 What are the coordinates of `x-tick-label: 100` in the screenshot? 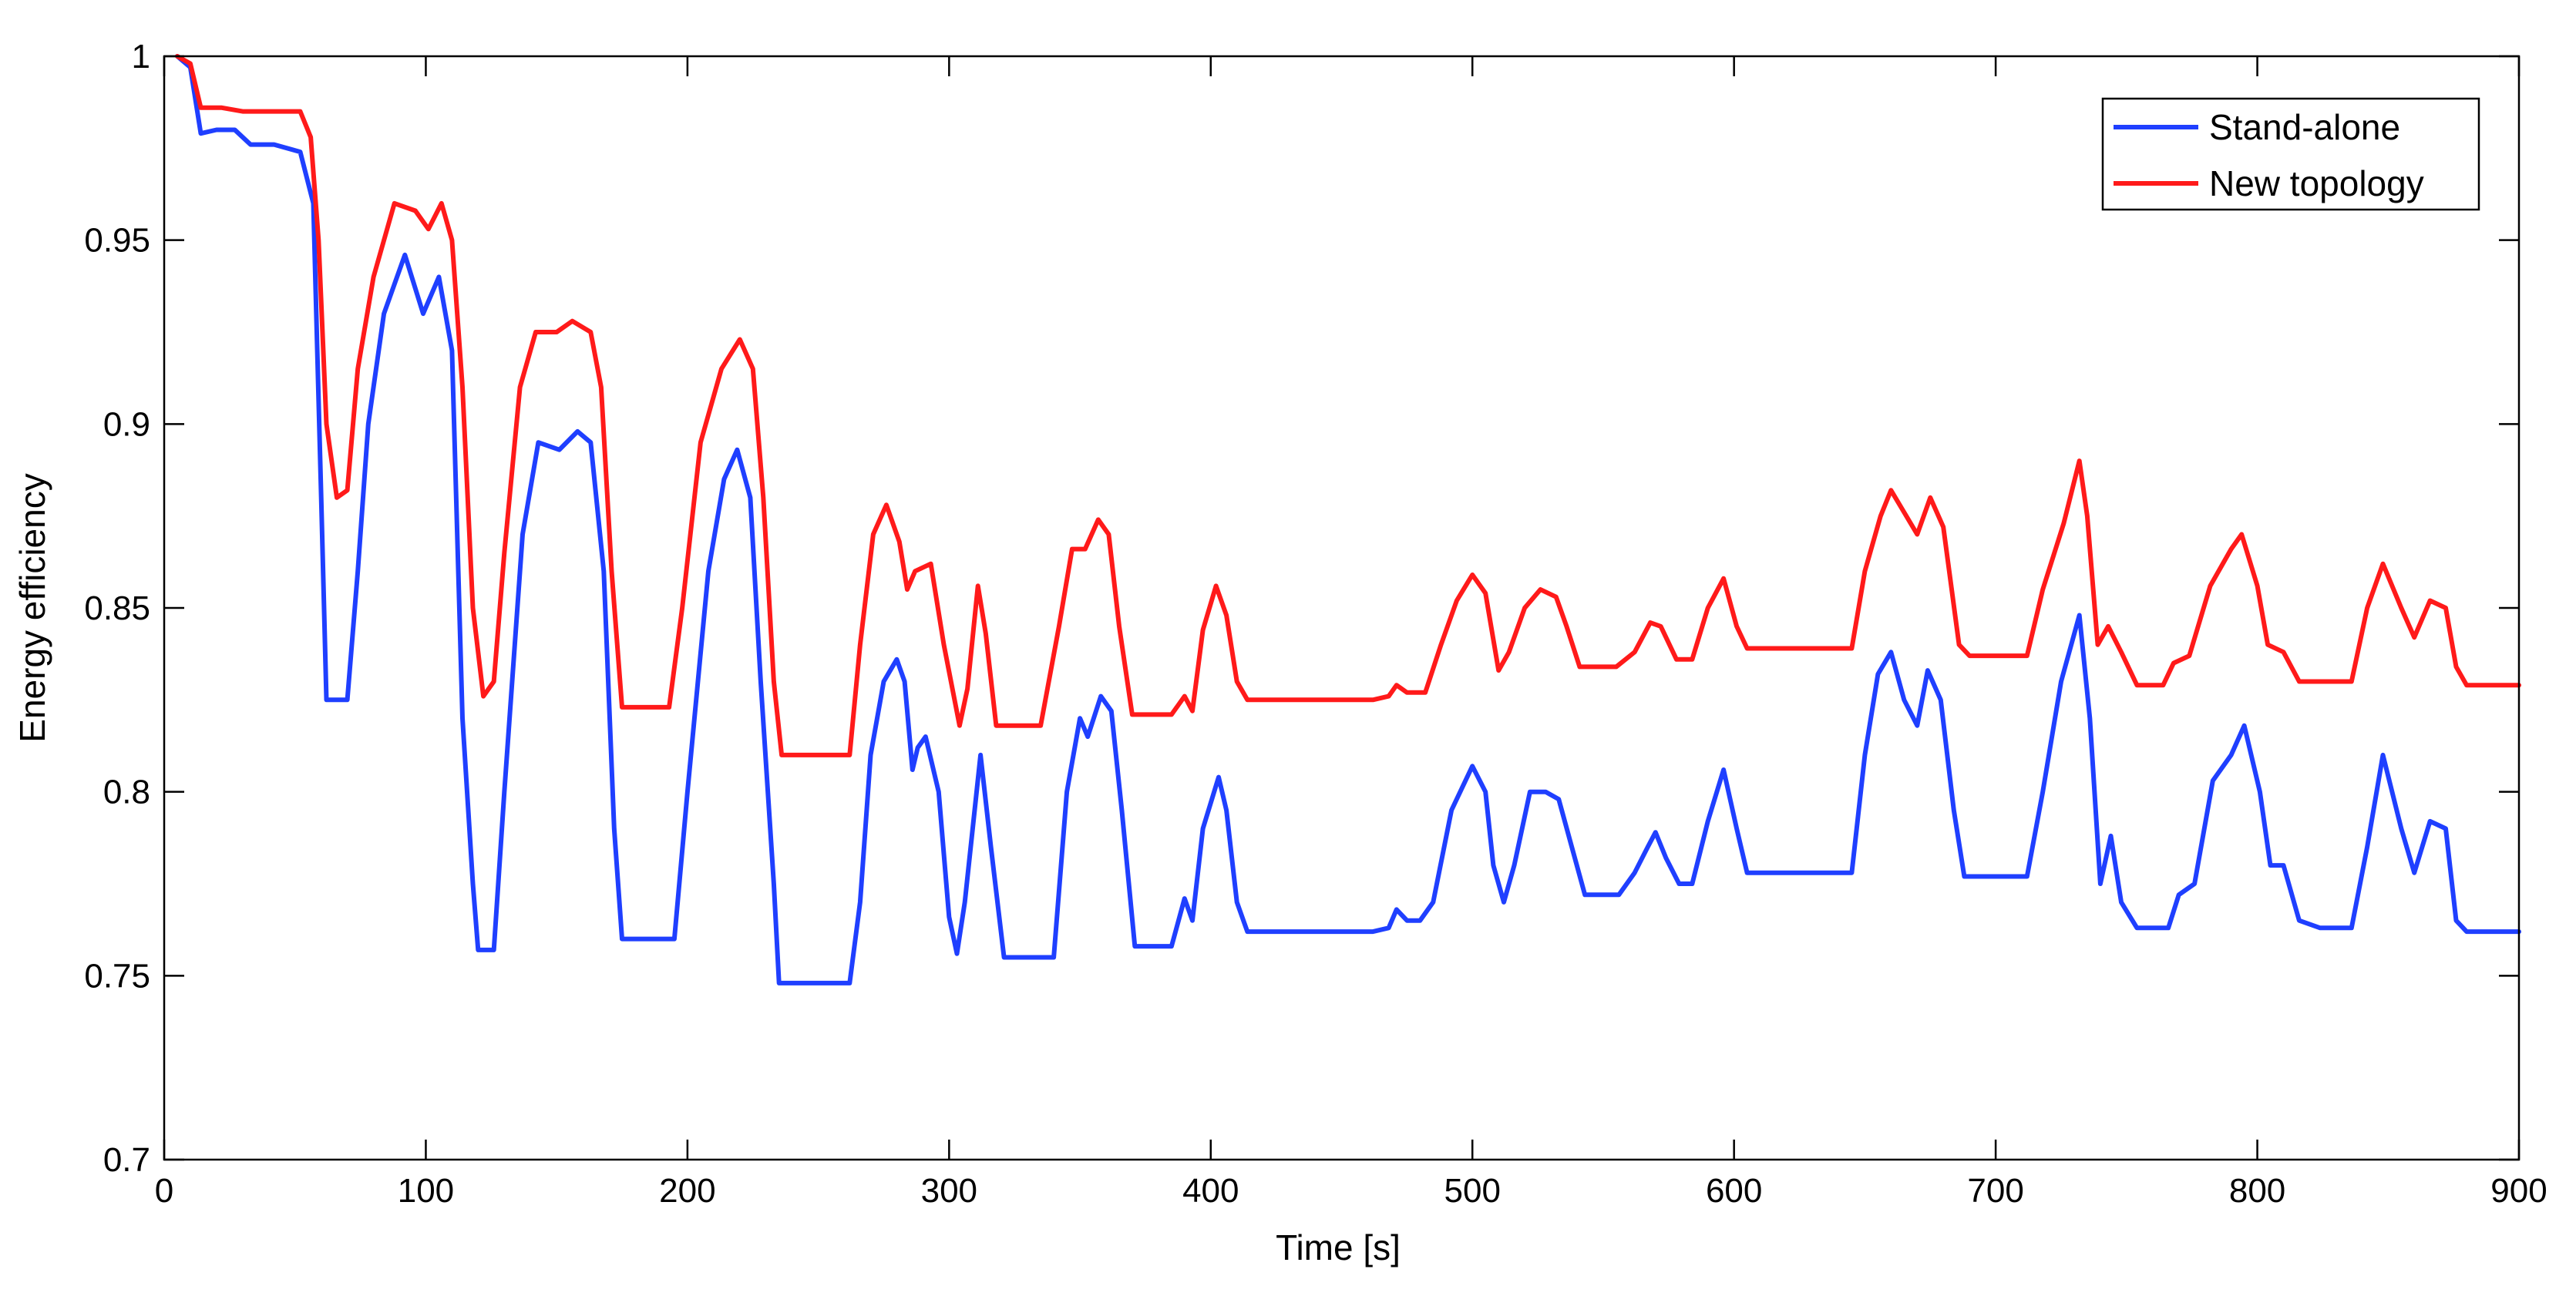 It's located at (426, 1191).